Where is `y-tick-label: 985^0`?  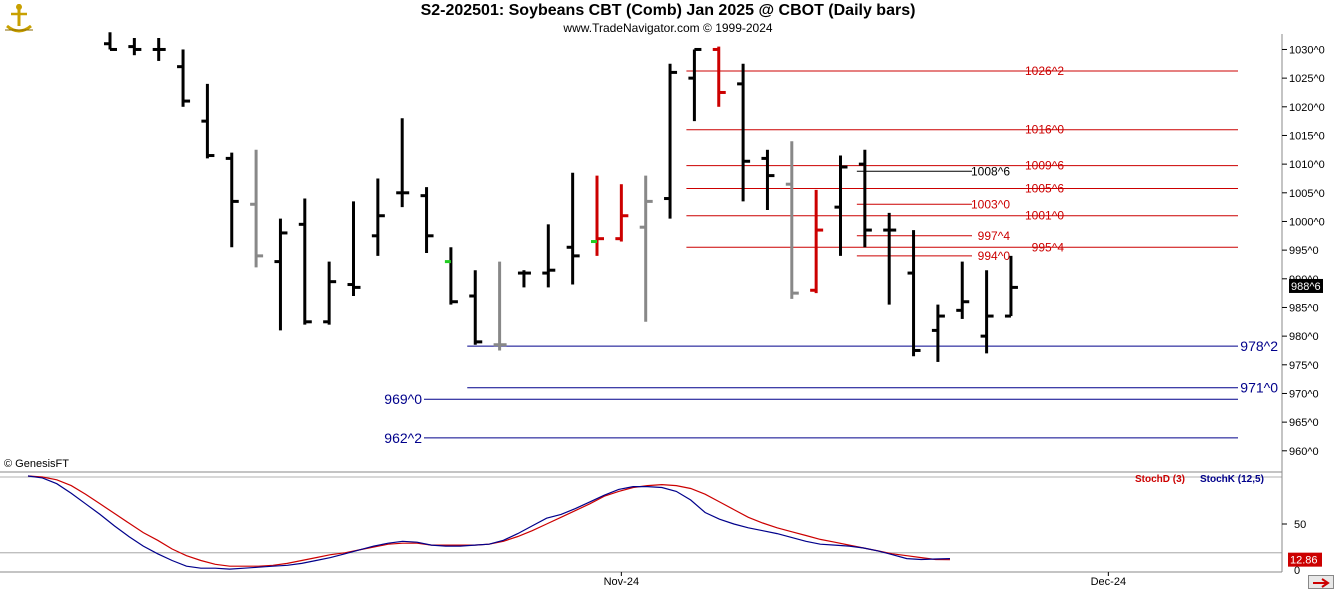
y-tick-label: 985^0 is located at coordinates (1304, 308).